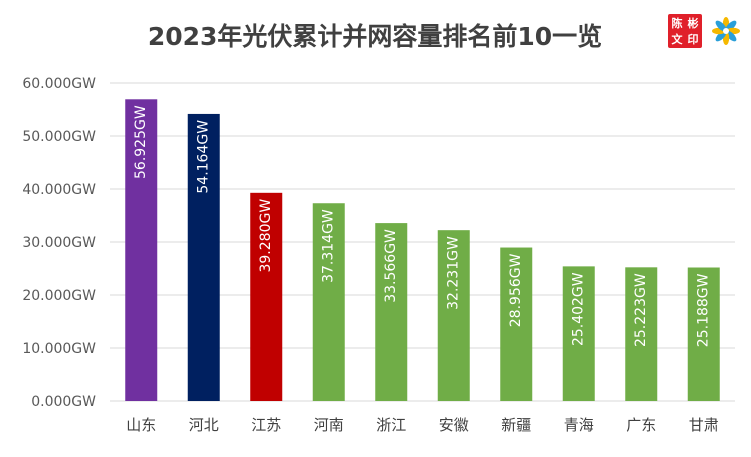 The width and height of the screenshot is (751, 457). I want to click on data-label: 56.925GW, so click(141, 142).